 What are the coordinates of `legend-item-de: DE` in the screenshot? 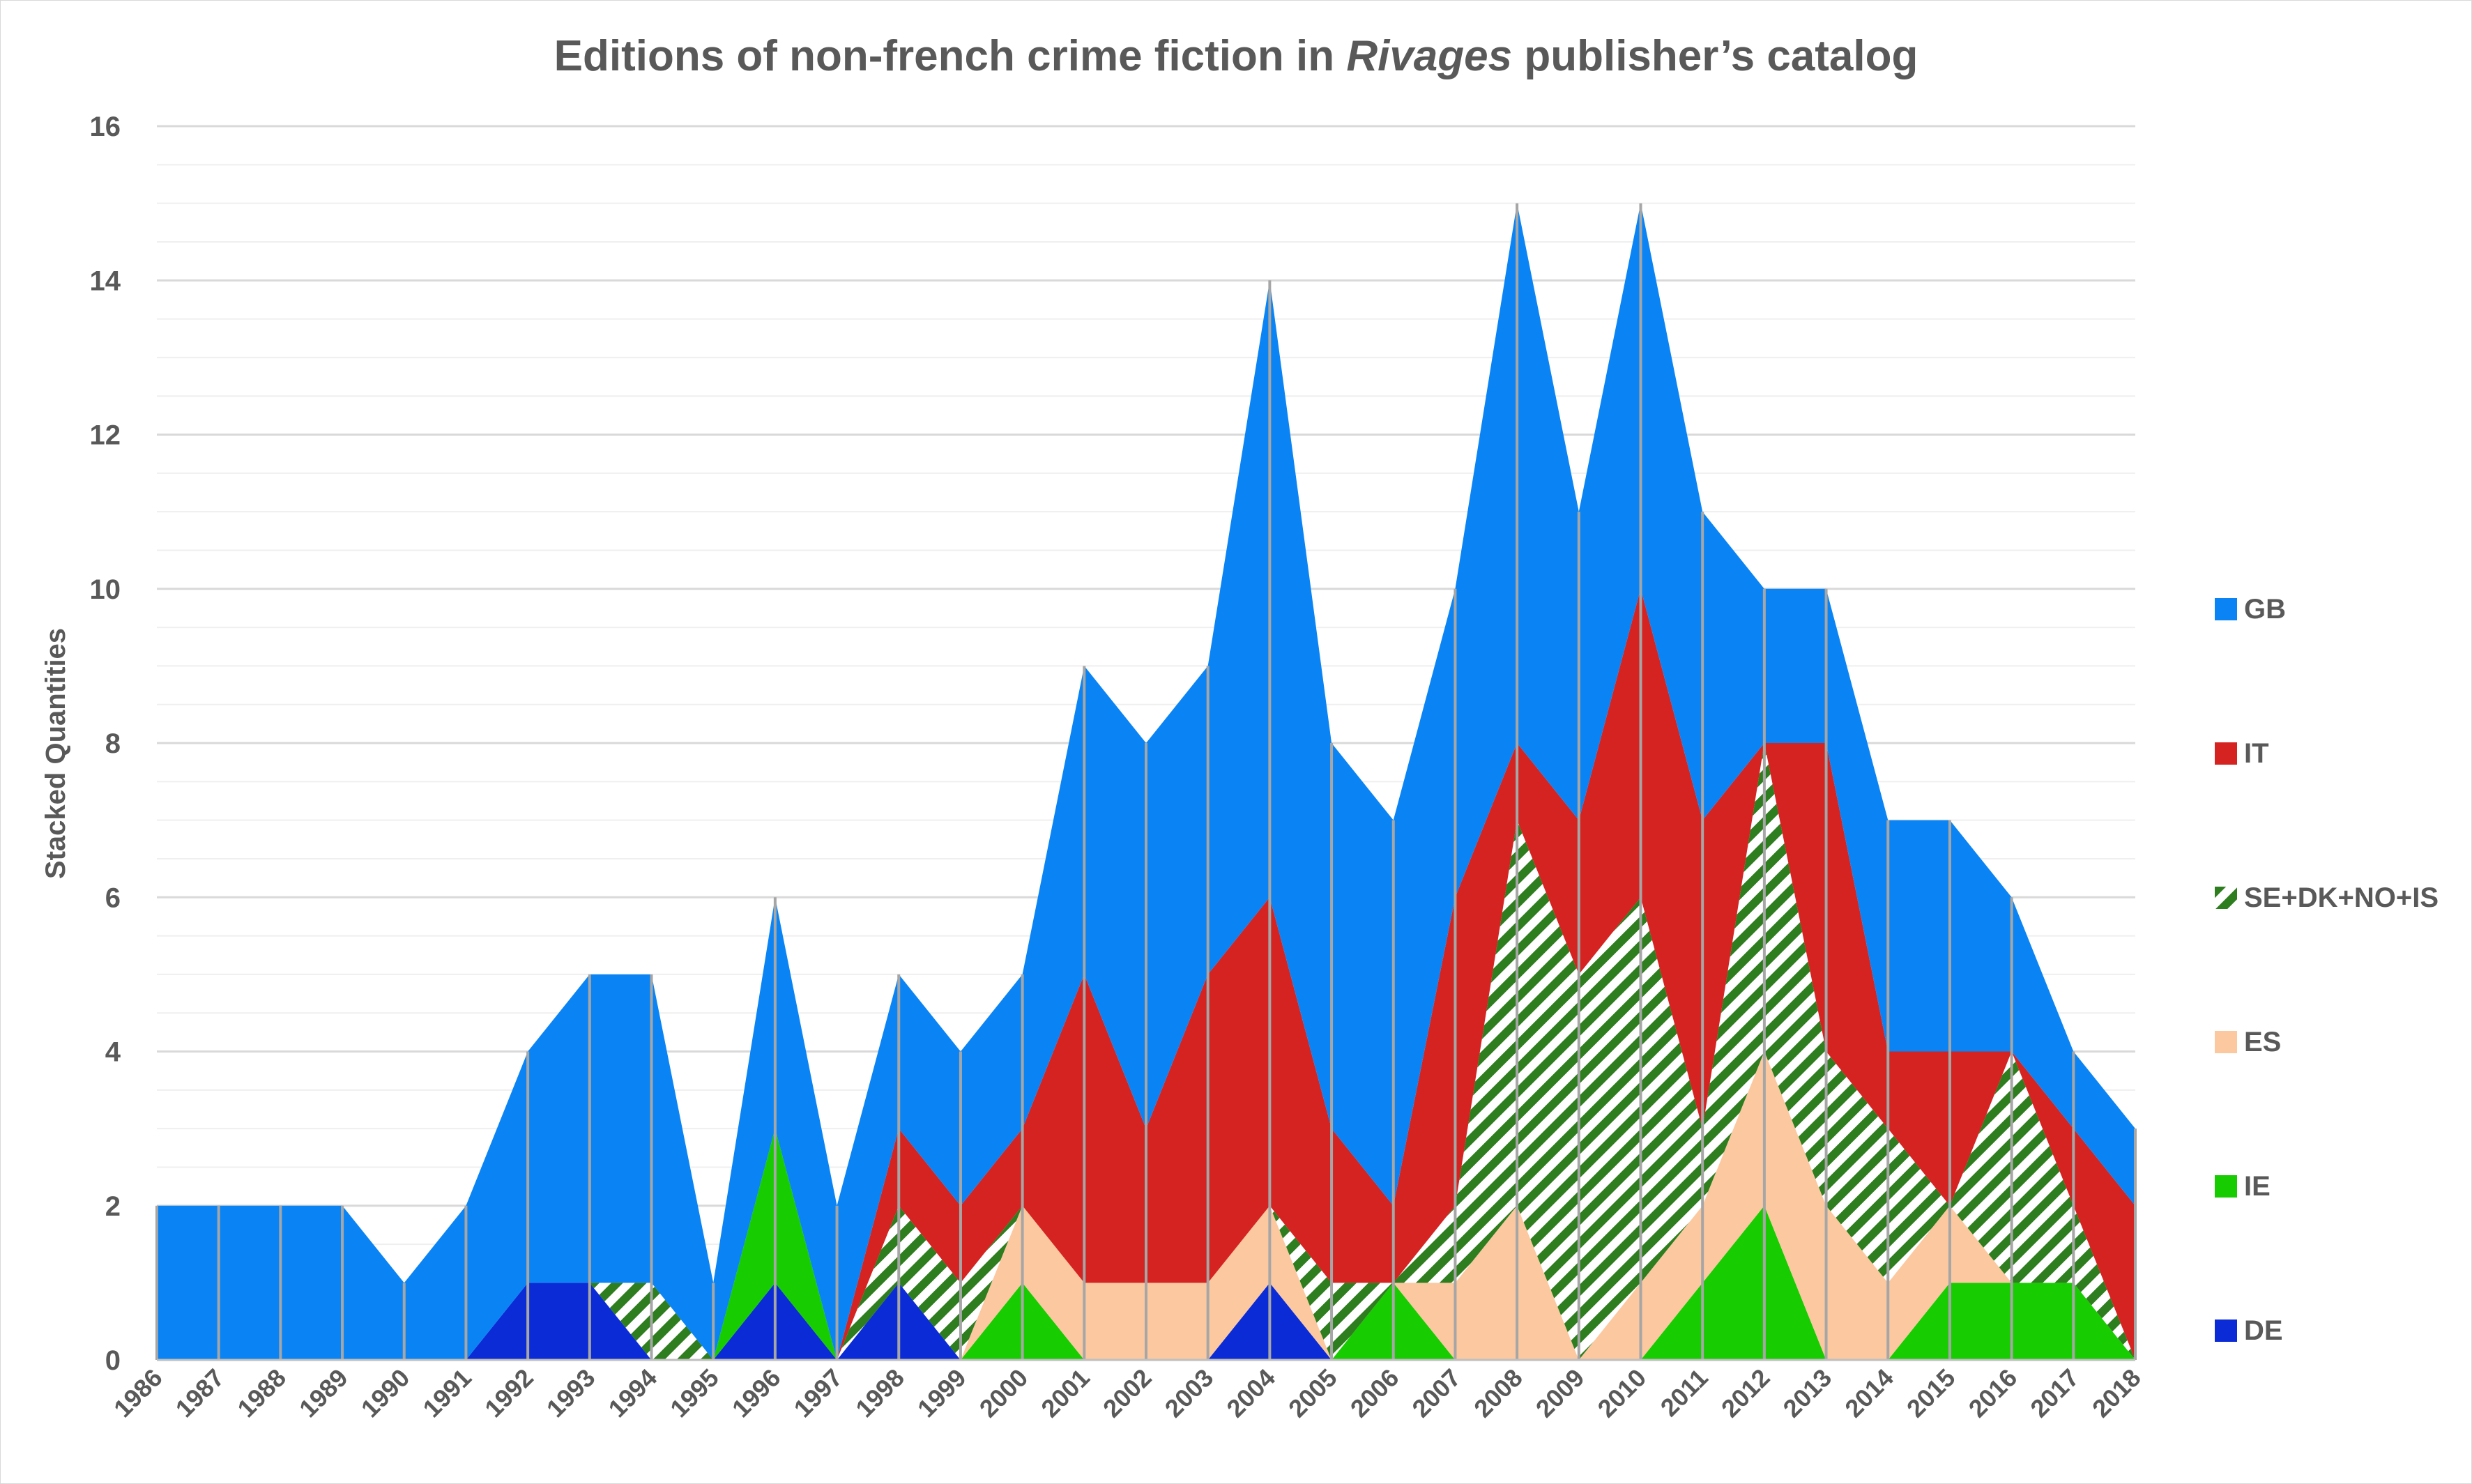 It's located at (2249, 1330).